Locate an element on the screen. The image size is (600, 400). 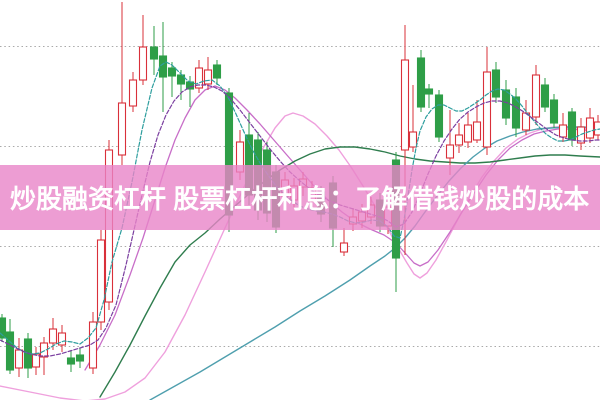
headline-title: 炒股融资杠杆 股票杠杆利息：了解借钱炒股的成本 is located at coordinates (300, 199).